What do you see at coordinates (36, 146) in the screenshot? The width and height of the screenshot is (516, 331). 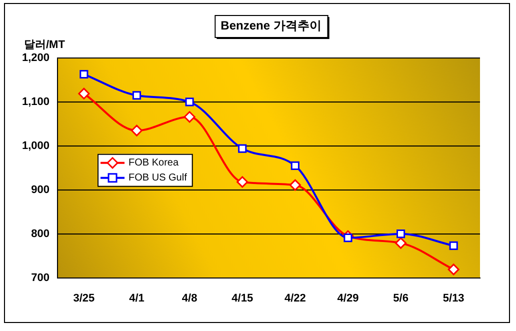 I see `y-tick-label: 1,000` at bounding box center [36, 146].